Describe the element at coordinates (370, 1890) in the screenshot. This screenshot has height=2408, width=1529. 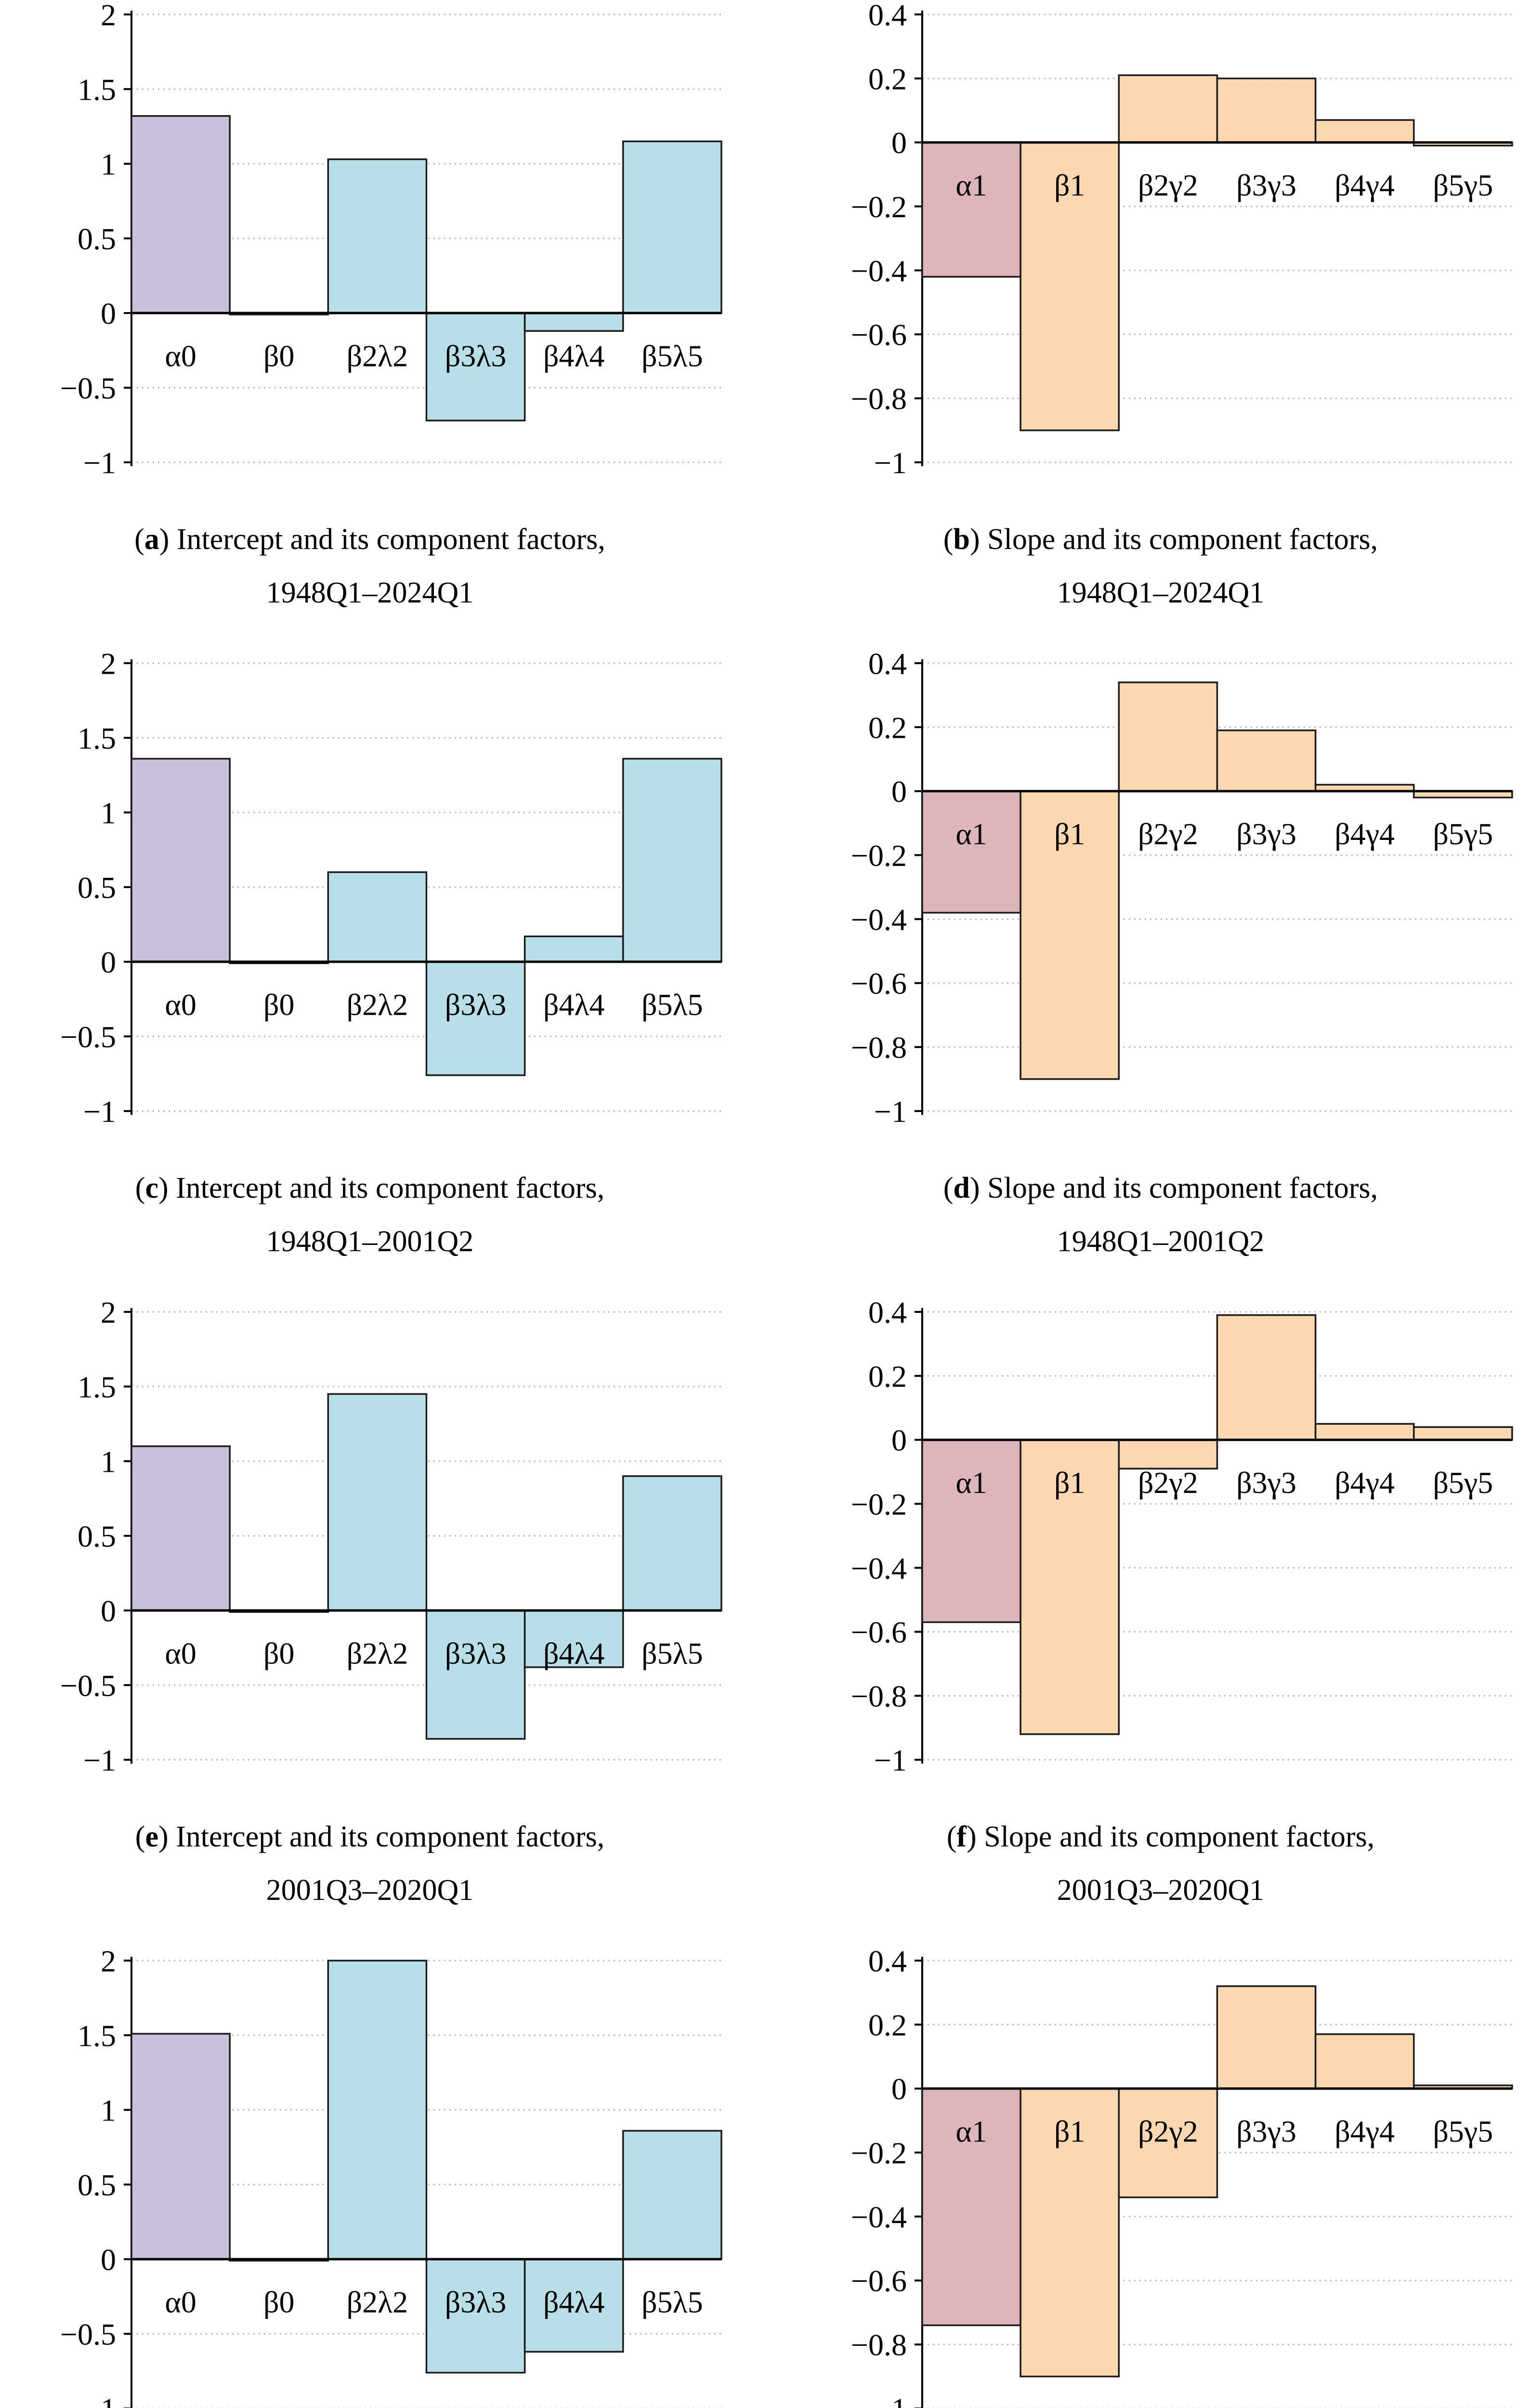
I see `caption-e-period: 2001Q3–2020Q1` at that location.